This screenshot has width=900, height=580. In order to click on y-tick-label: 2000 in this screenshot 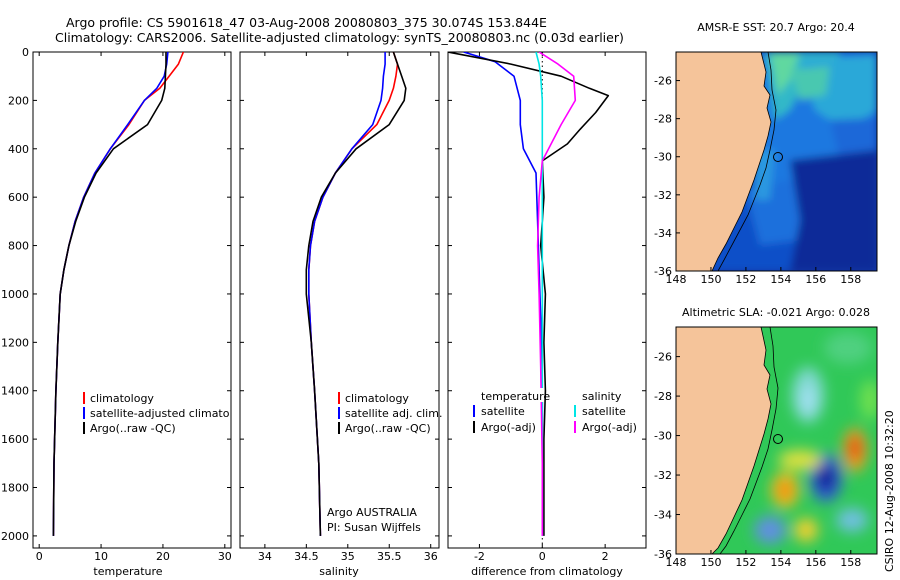, I will do `click(15, 536)`.